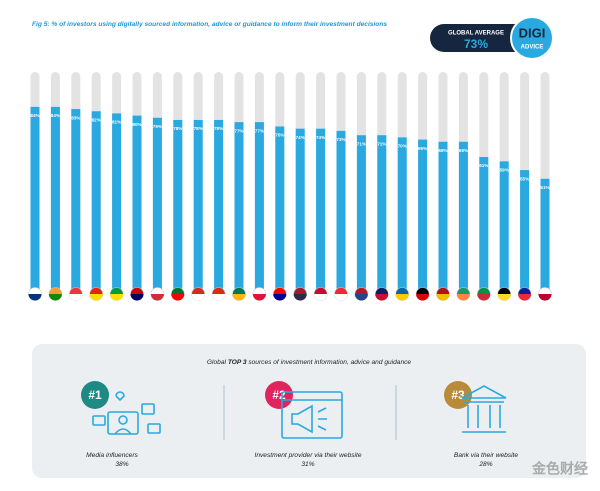 This screenshot has width=600, height=491. What do you see at coordinates (116, 122) in the screenshot?
I see `value-label: 81%` at bounding box center [116, 122].